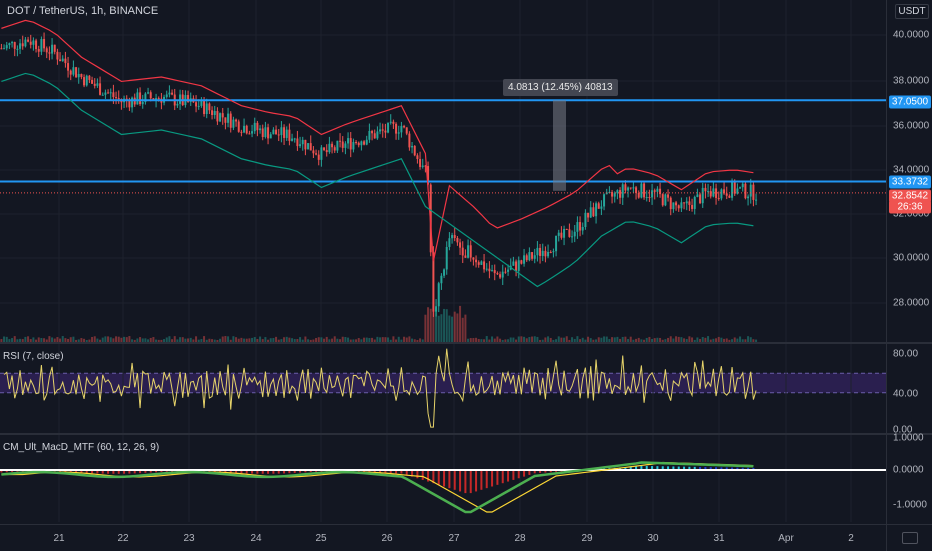  What do you see at coordinates (909, 390) in the screenshot?
I see `rsi-axis: 80.00 40.00 0.00` at bounding box center [909, 390].